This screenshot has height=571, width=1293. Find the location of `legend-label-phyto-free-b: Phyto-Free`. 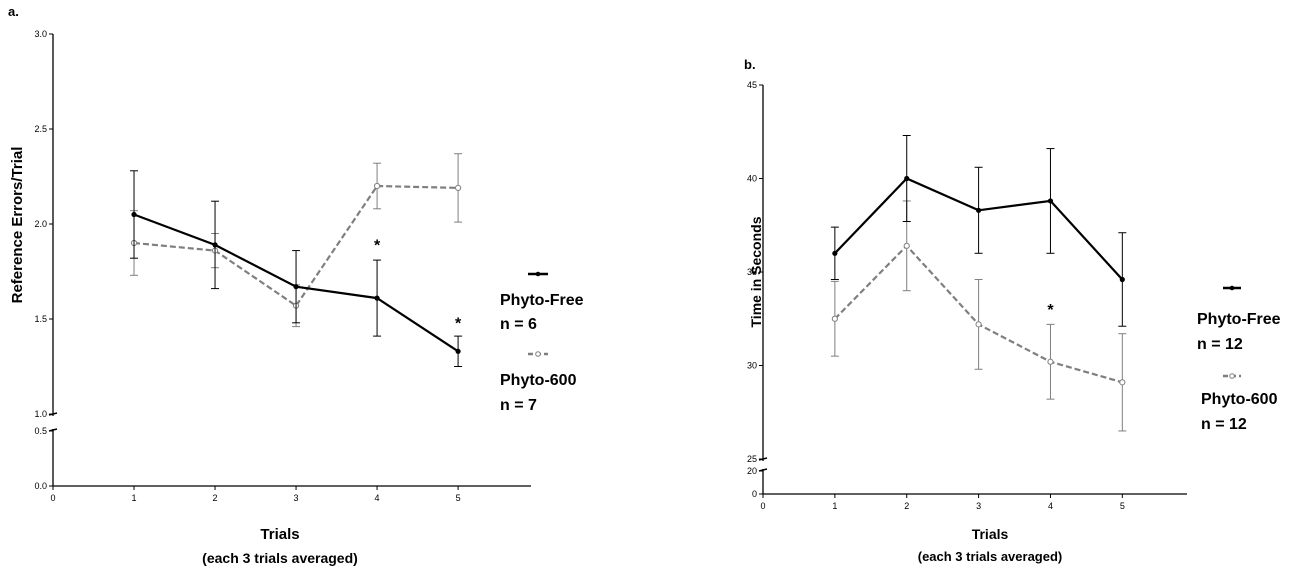

legend-label-phyto-free-b: Phyto-Free is located at coordinates (1239, 319).